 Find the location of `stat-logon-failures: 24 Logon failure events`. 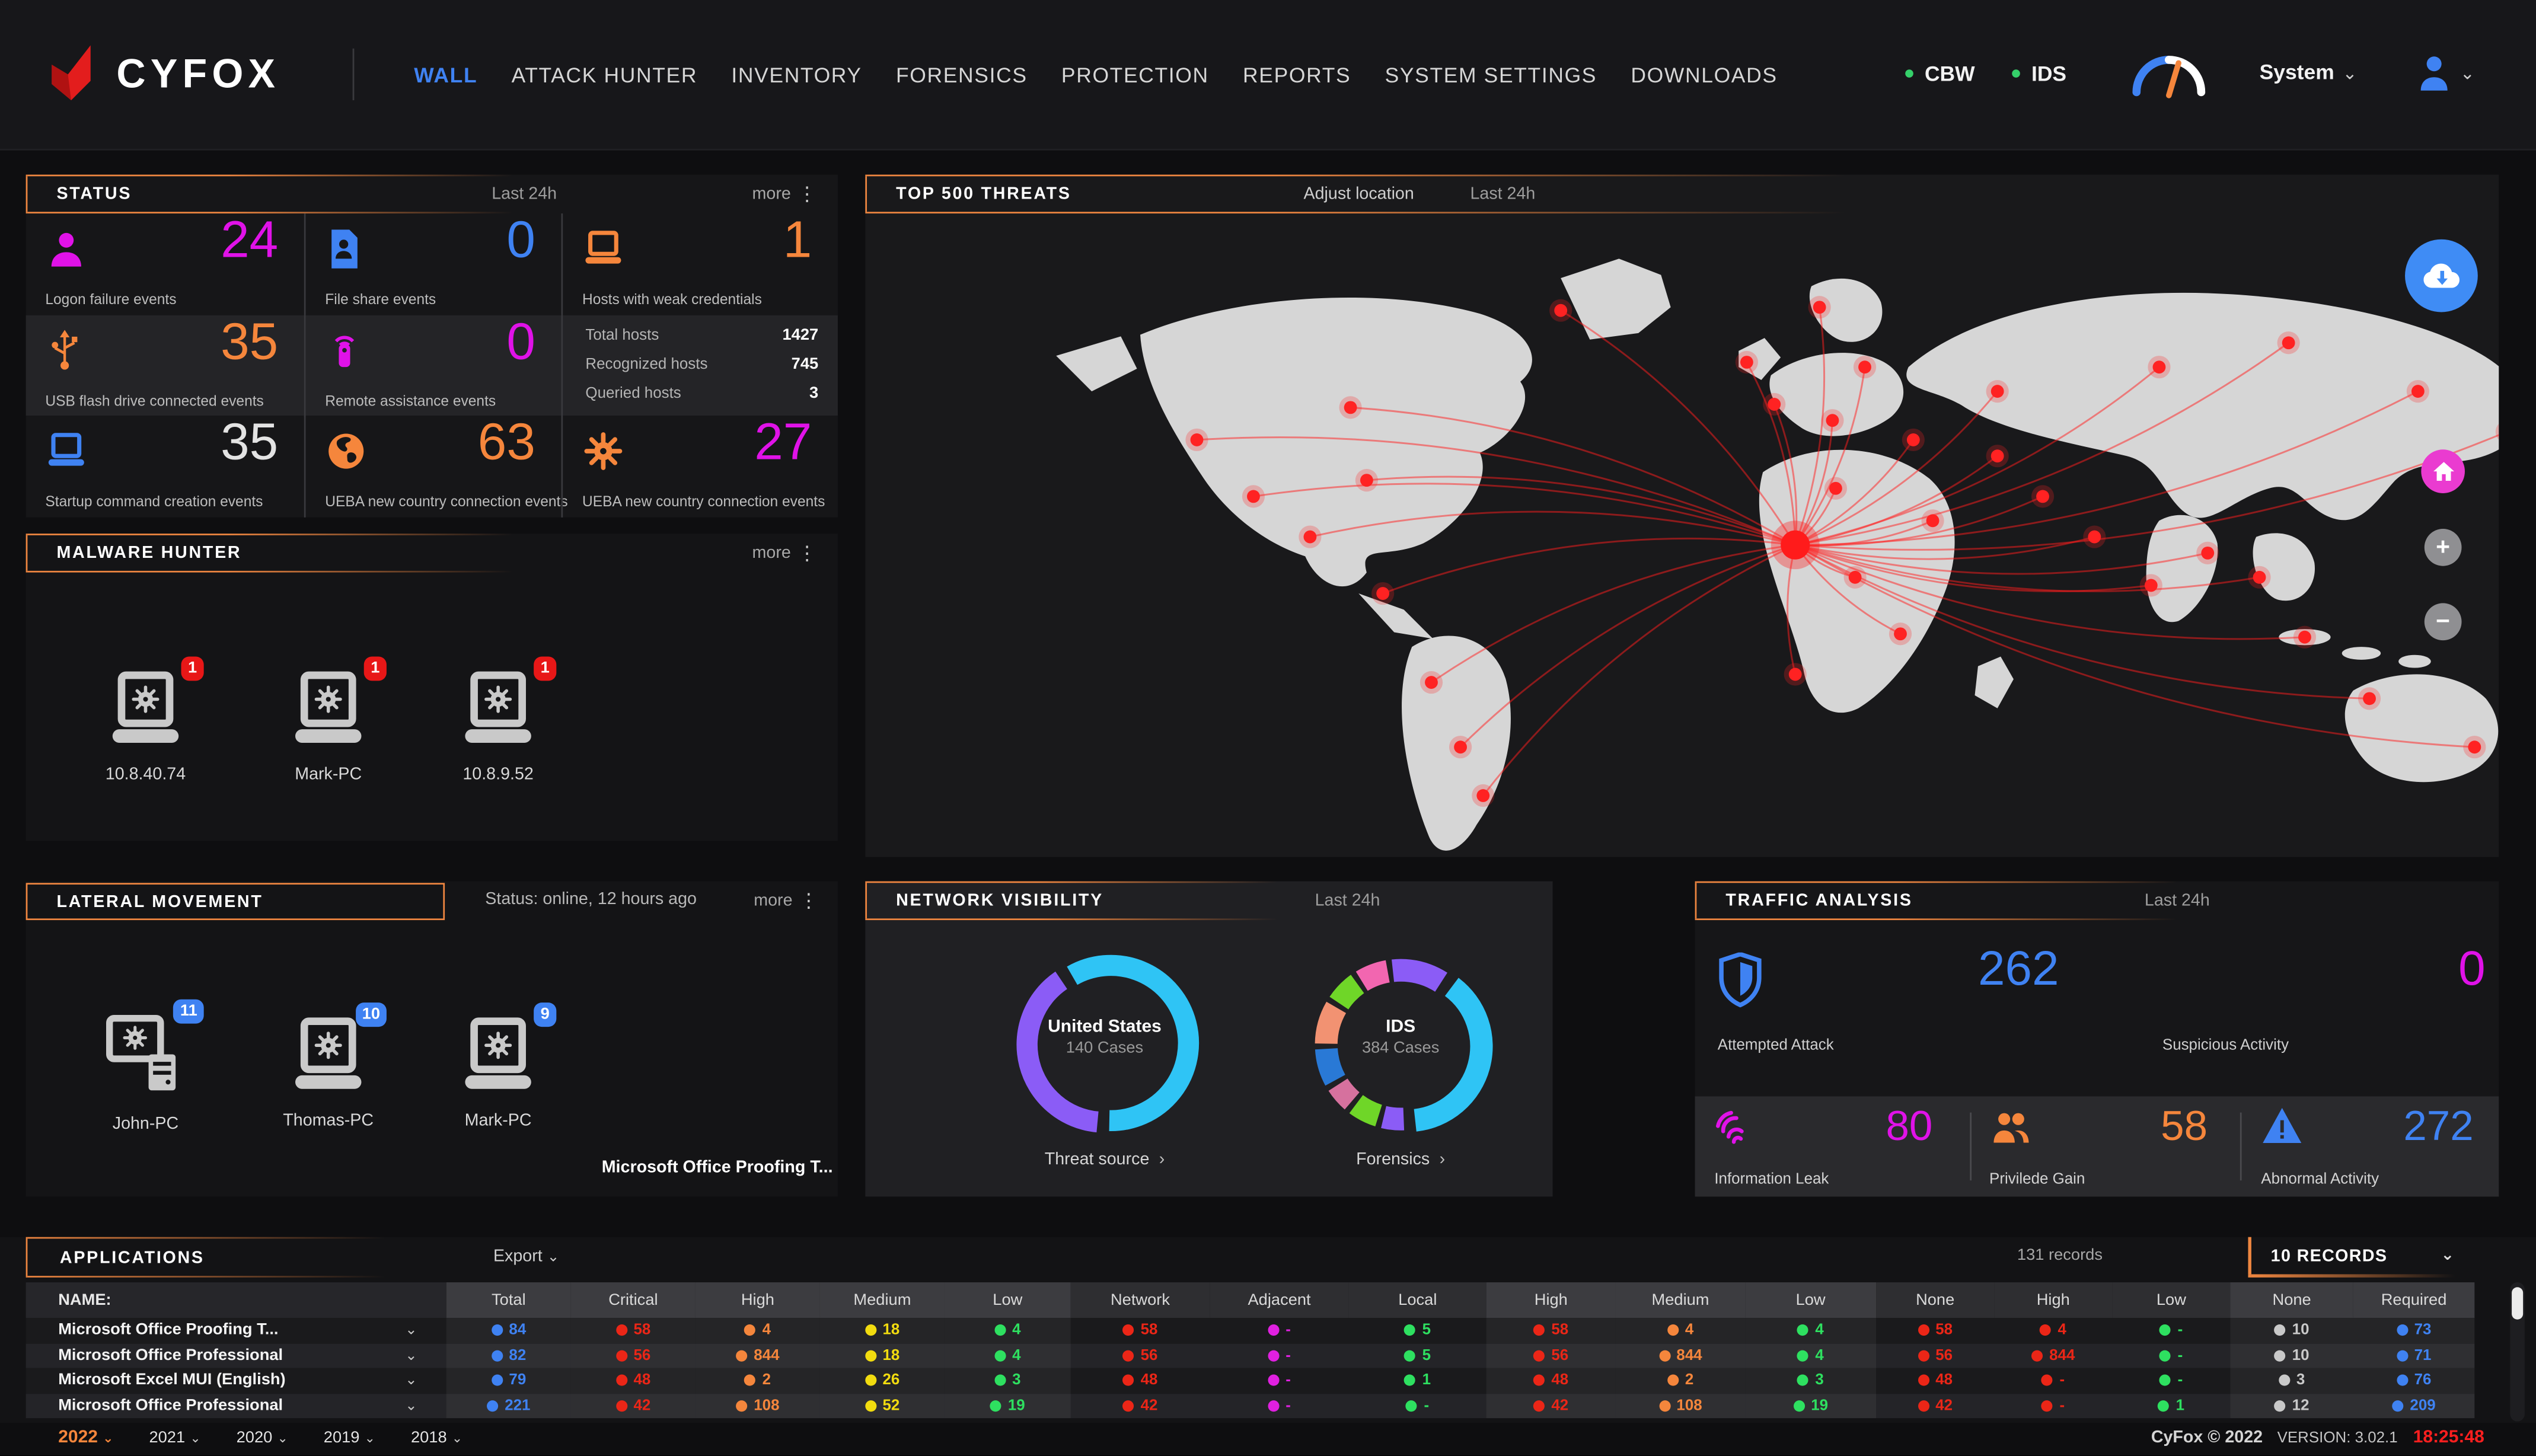

stat-logon-failures: 24 Logon failure events is located at coordinates (165, 262).